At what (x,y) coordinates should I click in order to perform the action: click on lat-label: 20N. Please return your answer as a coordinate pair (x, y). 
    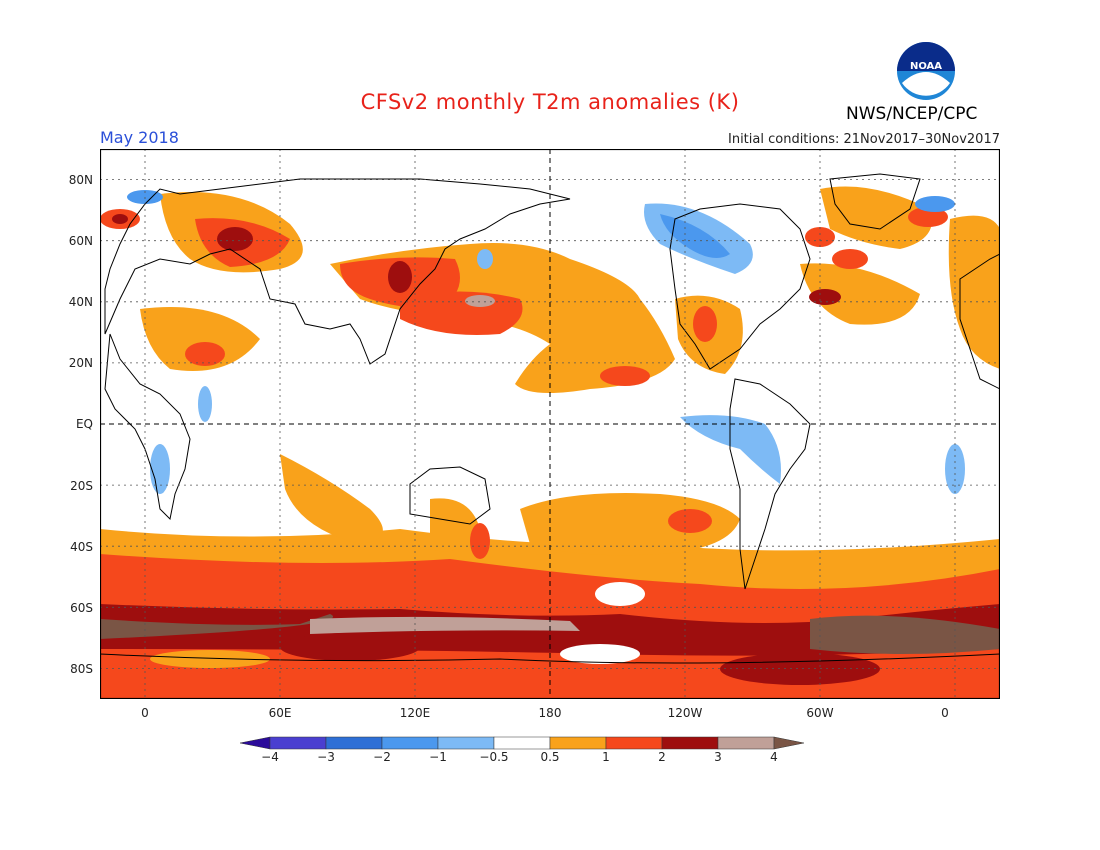
    Looking at the image, I should click on (80, 363).